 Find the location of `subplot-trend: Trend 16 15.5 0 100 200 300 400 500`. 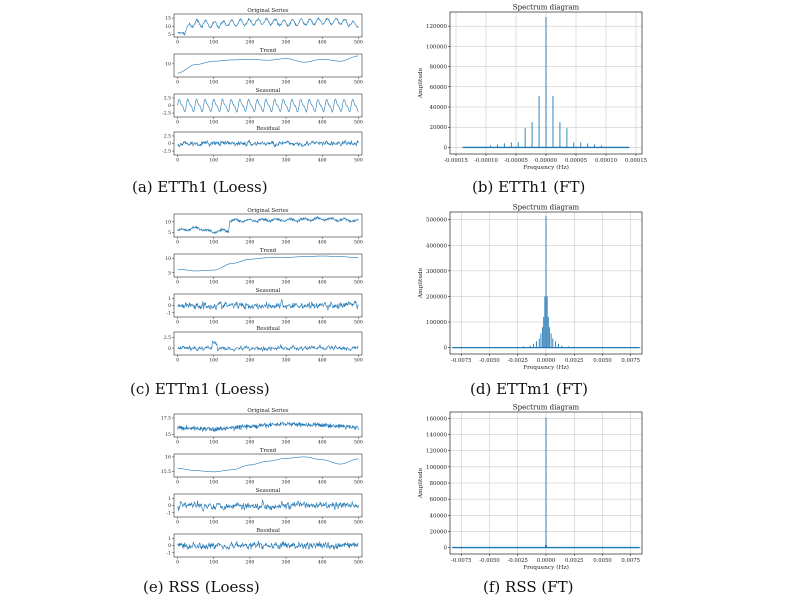

subplot-trend: Trend 16 15.5 0 100 200 300 400 500 is located at coordinates (262, 467).